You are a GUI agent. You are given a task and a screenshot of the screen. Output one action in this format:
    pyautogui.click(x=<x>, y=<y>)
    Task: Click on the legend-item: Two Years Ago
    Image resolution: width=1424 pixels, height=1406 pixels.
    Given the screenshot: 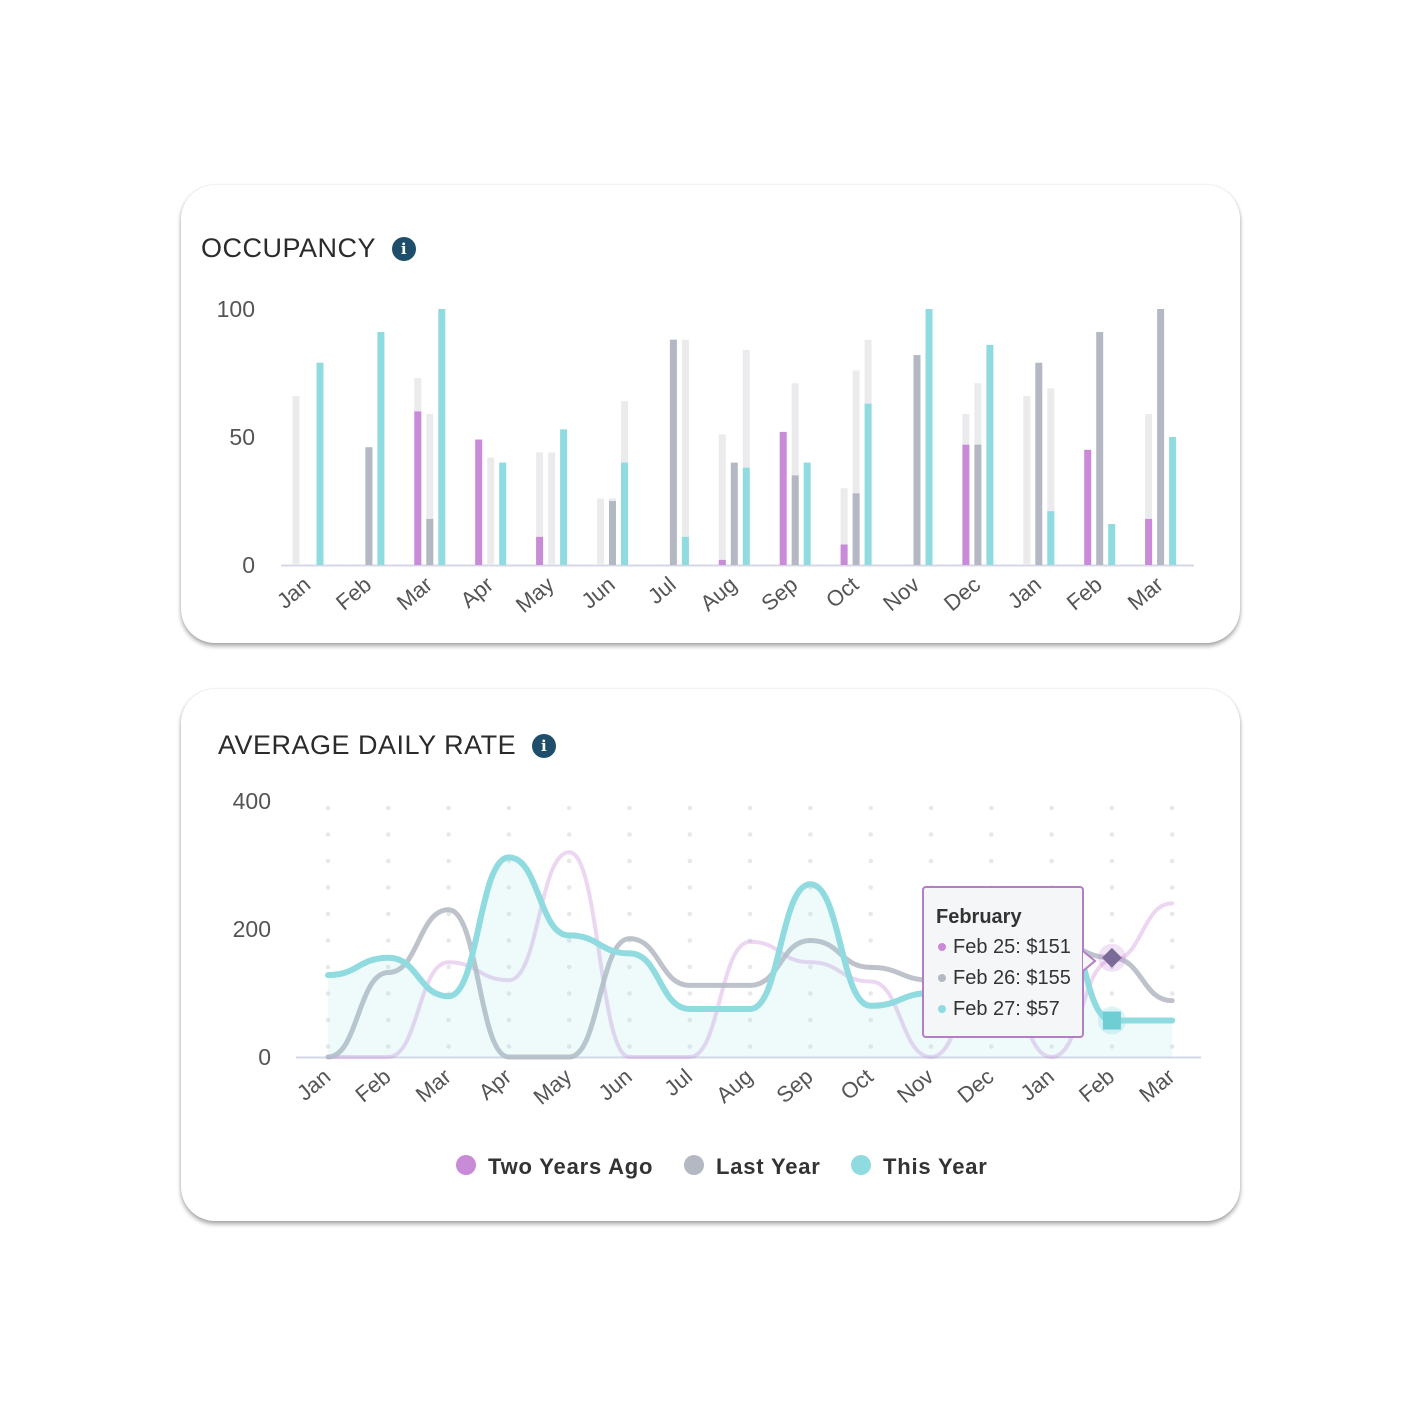 What is the action you would take?
    pyautogui.click(x=554, y=1166)
    